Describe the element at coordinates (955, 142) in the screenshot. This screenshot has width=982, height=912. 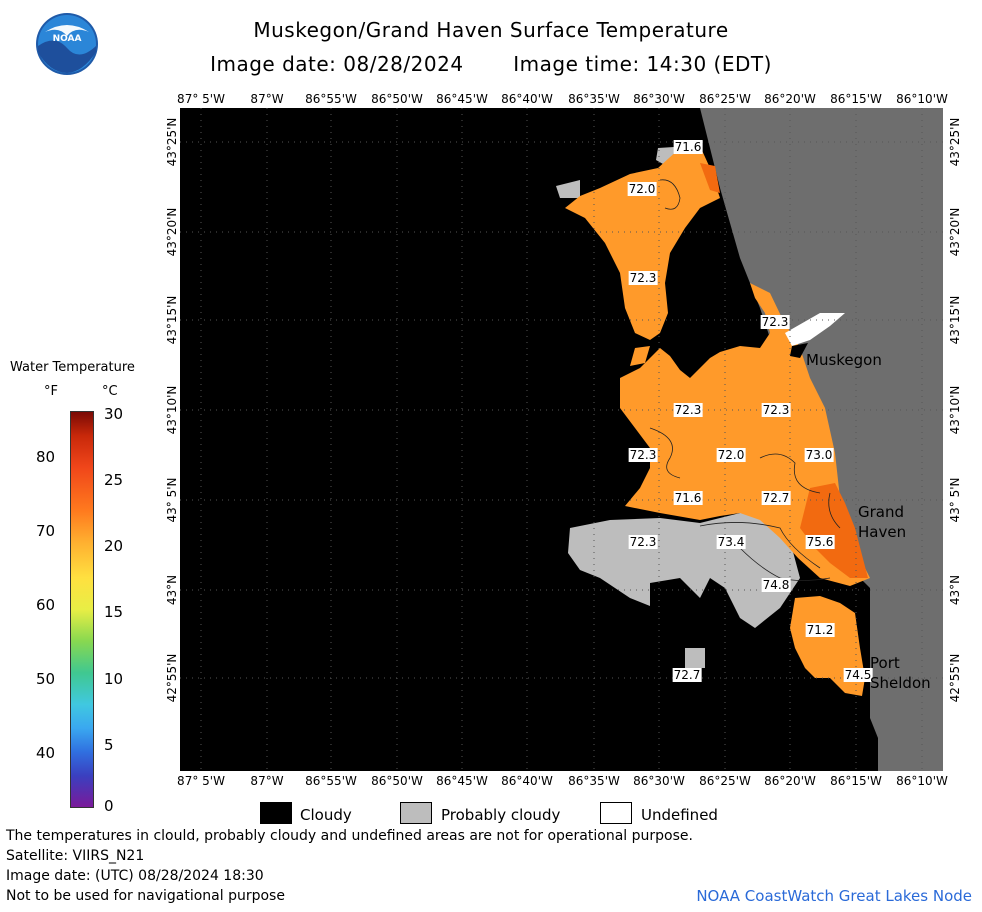
I see `lat-label-right-43-25n: 43°25'N` at that location.